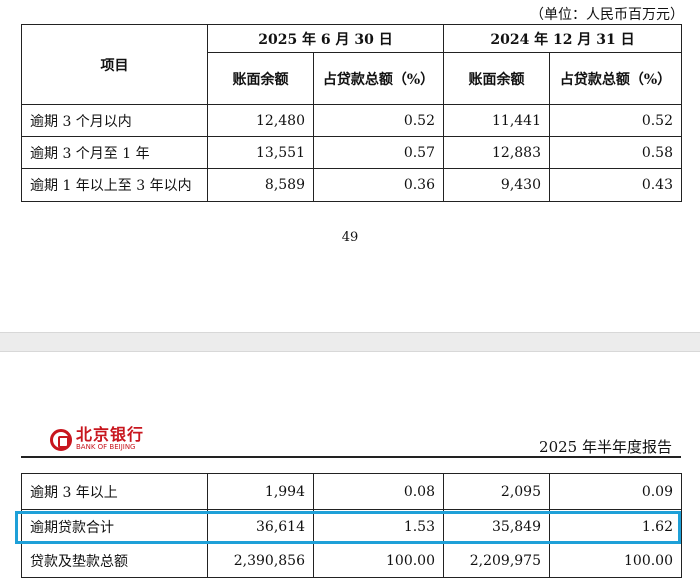  I want to click on row-label: 逾期 3 个月至 1 年, so click(114, 152).